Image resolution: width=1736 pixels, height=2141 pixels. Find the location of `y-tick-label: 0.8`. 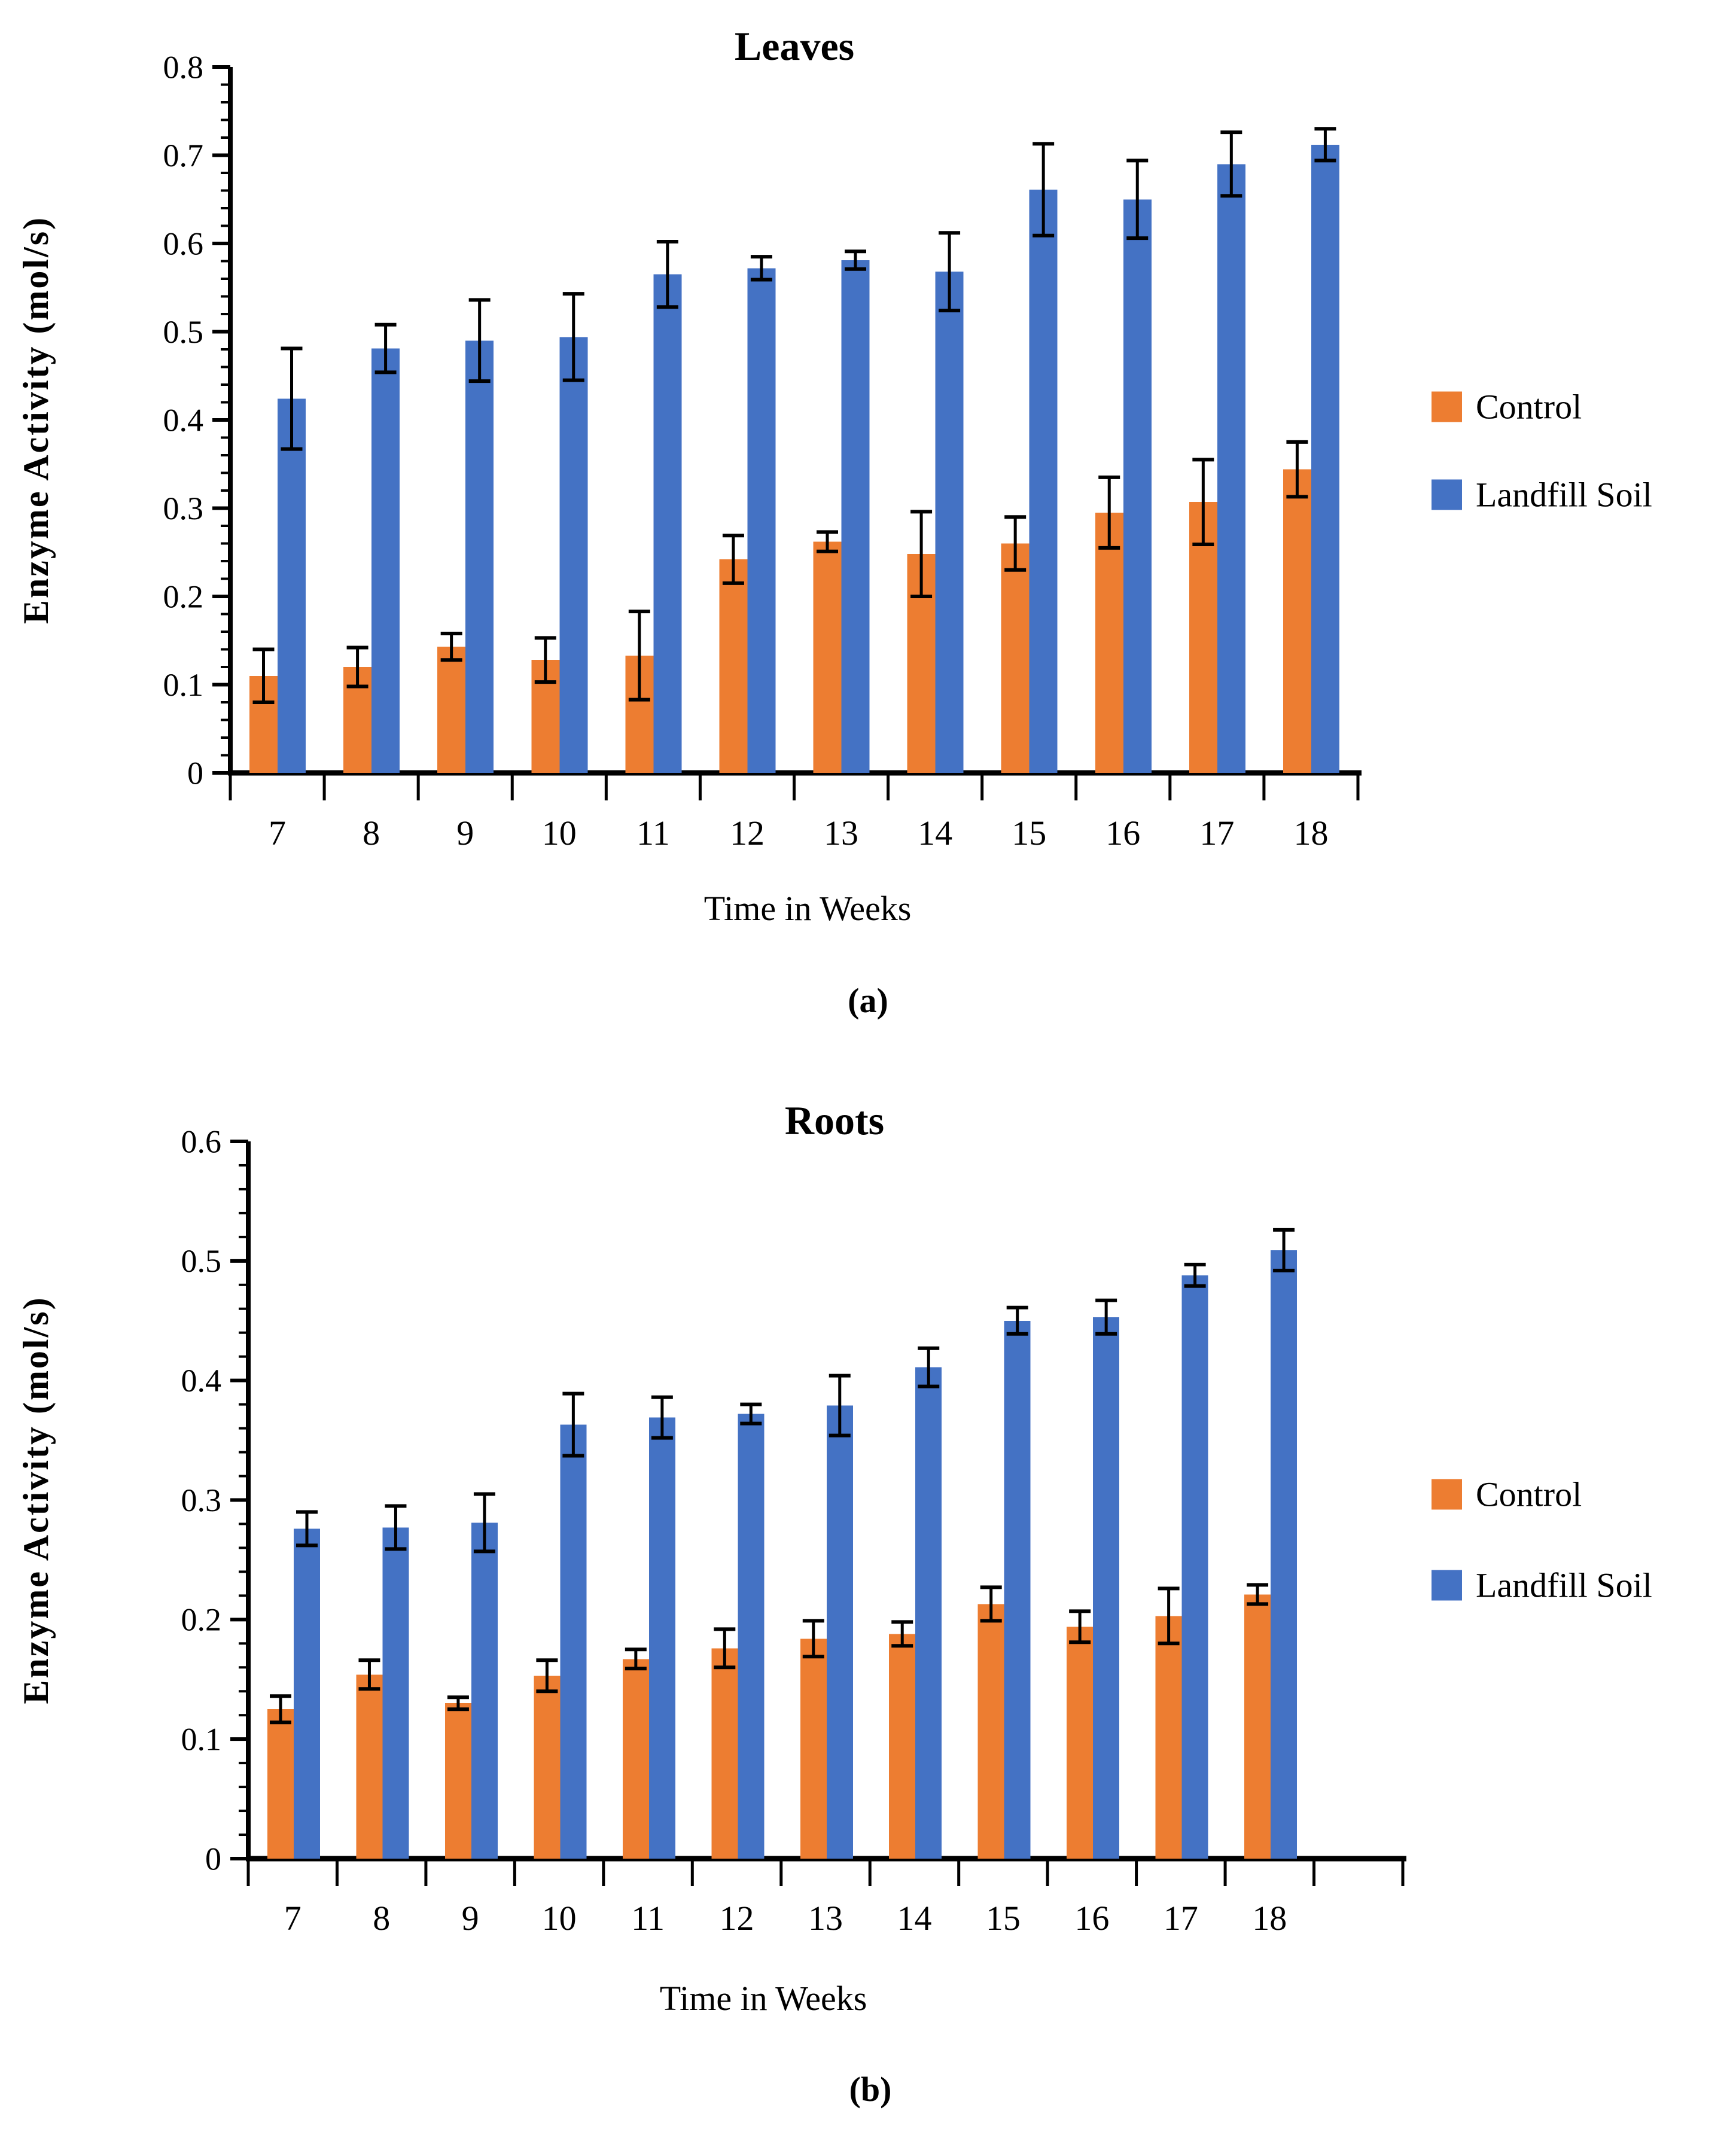

y-tick-label: 0.8 is located at coordinates (184, 67).